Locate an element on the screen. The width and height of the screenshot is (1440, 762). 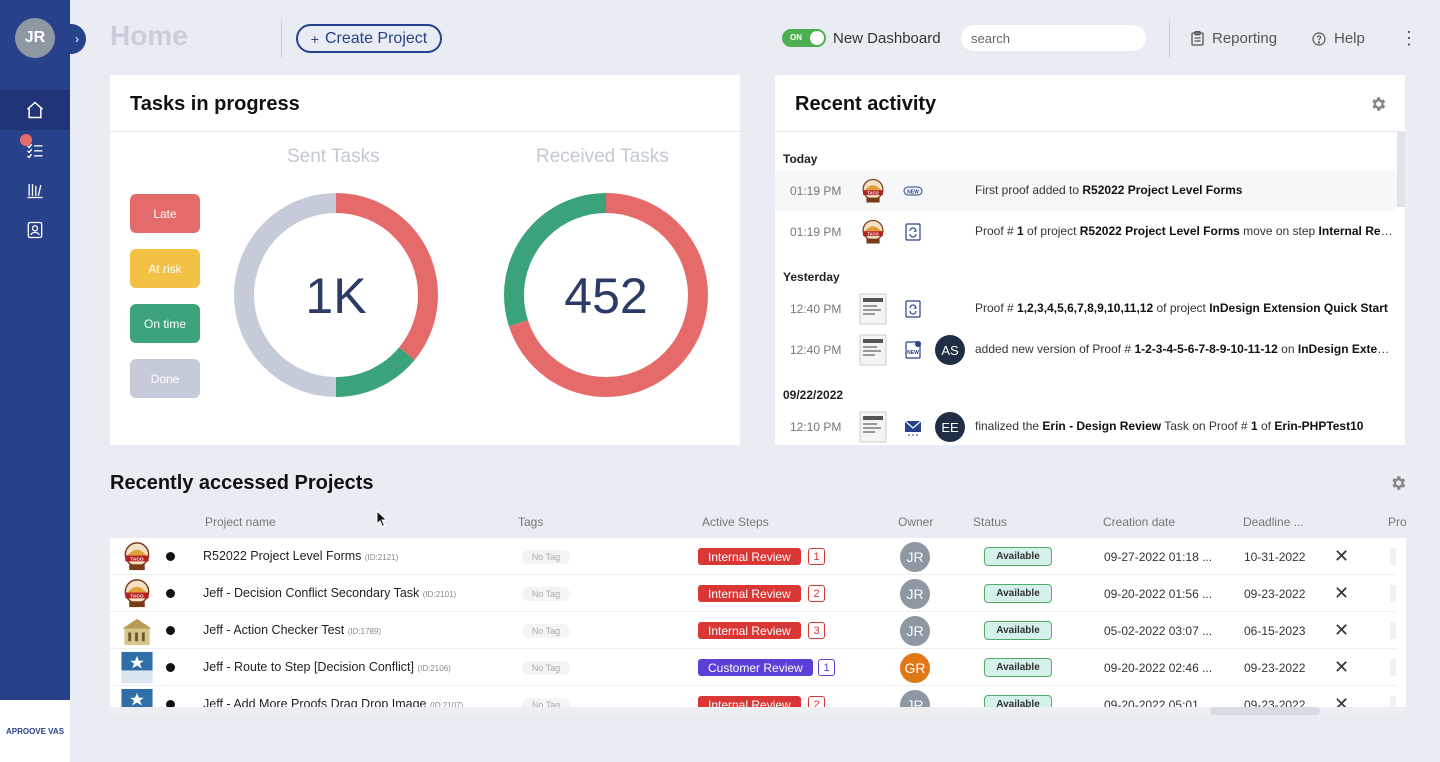
project-id: (ID:2101) is located at coordinates (439, 594).